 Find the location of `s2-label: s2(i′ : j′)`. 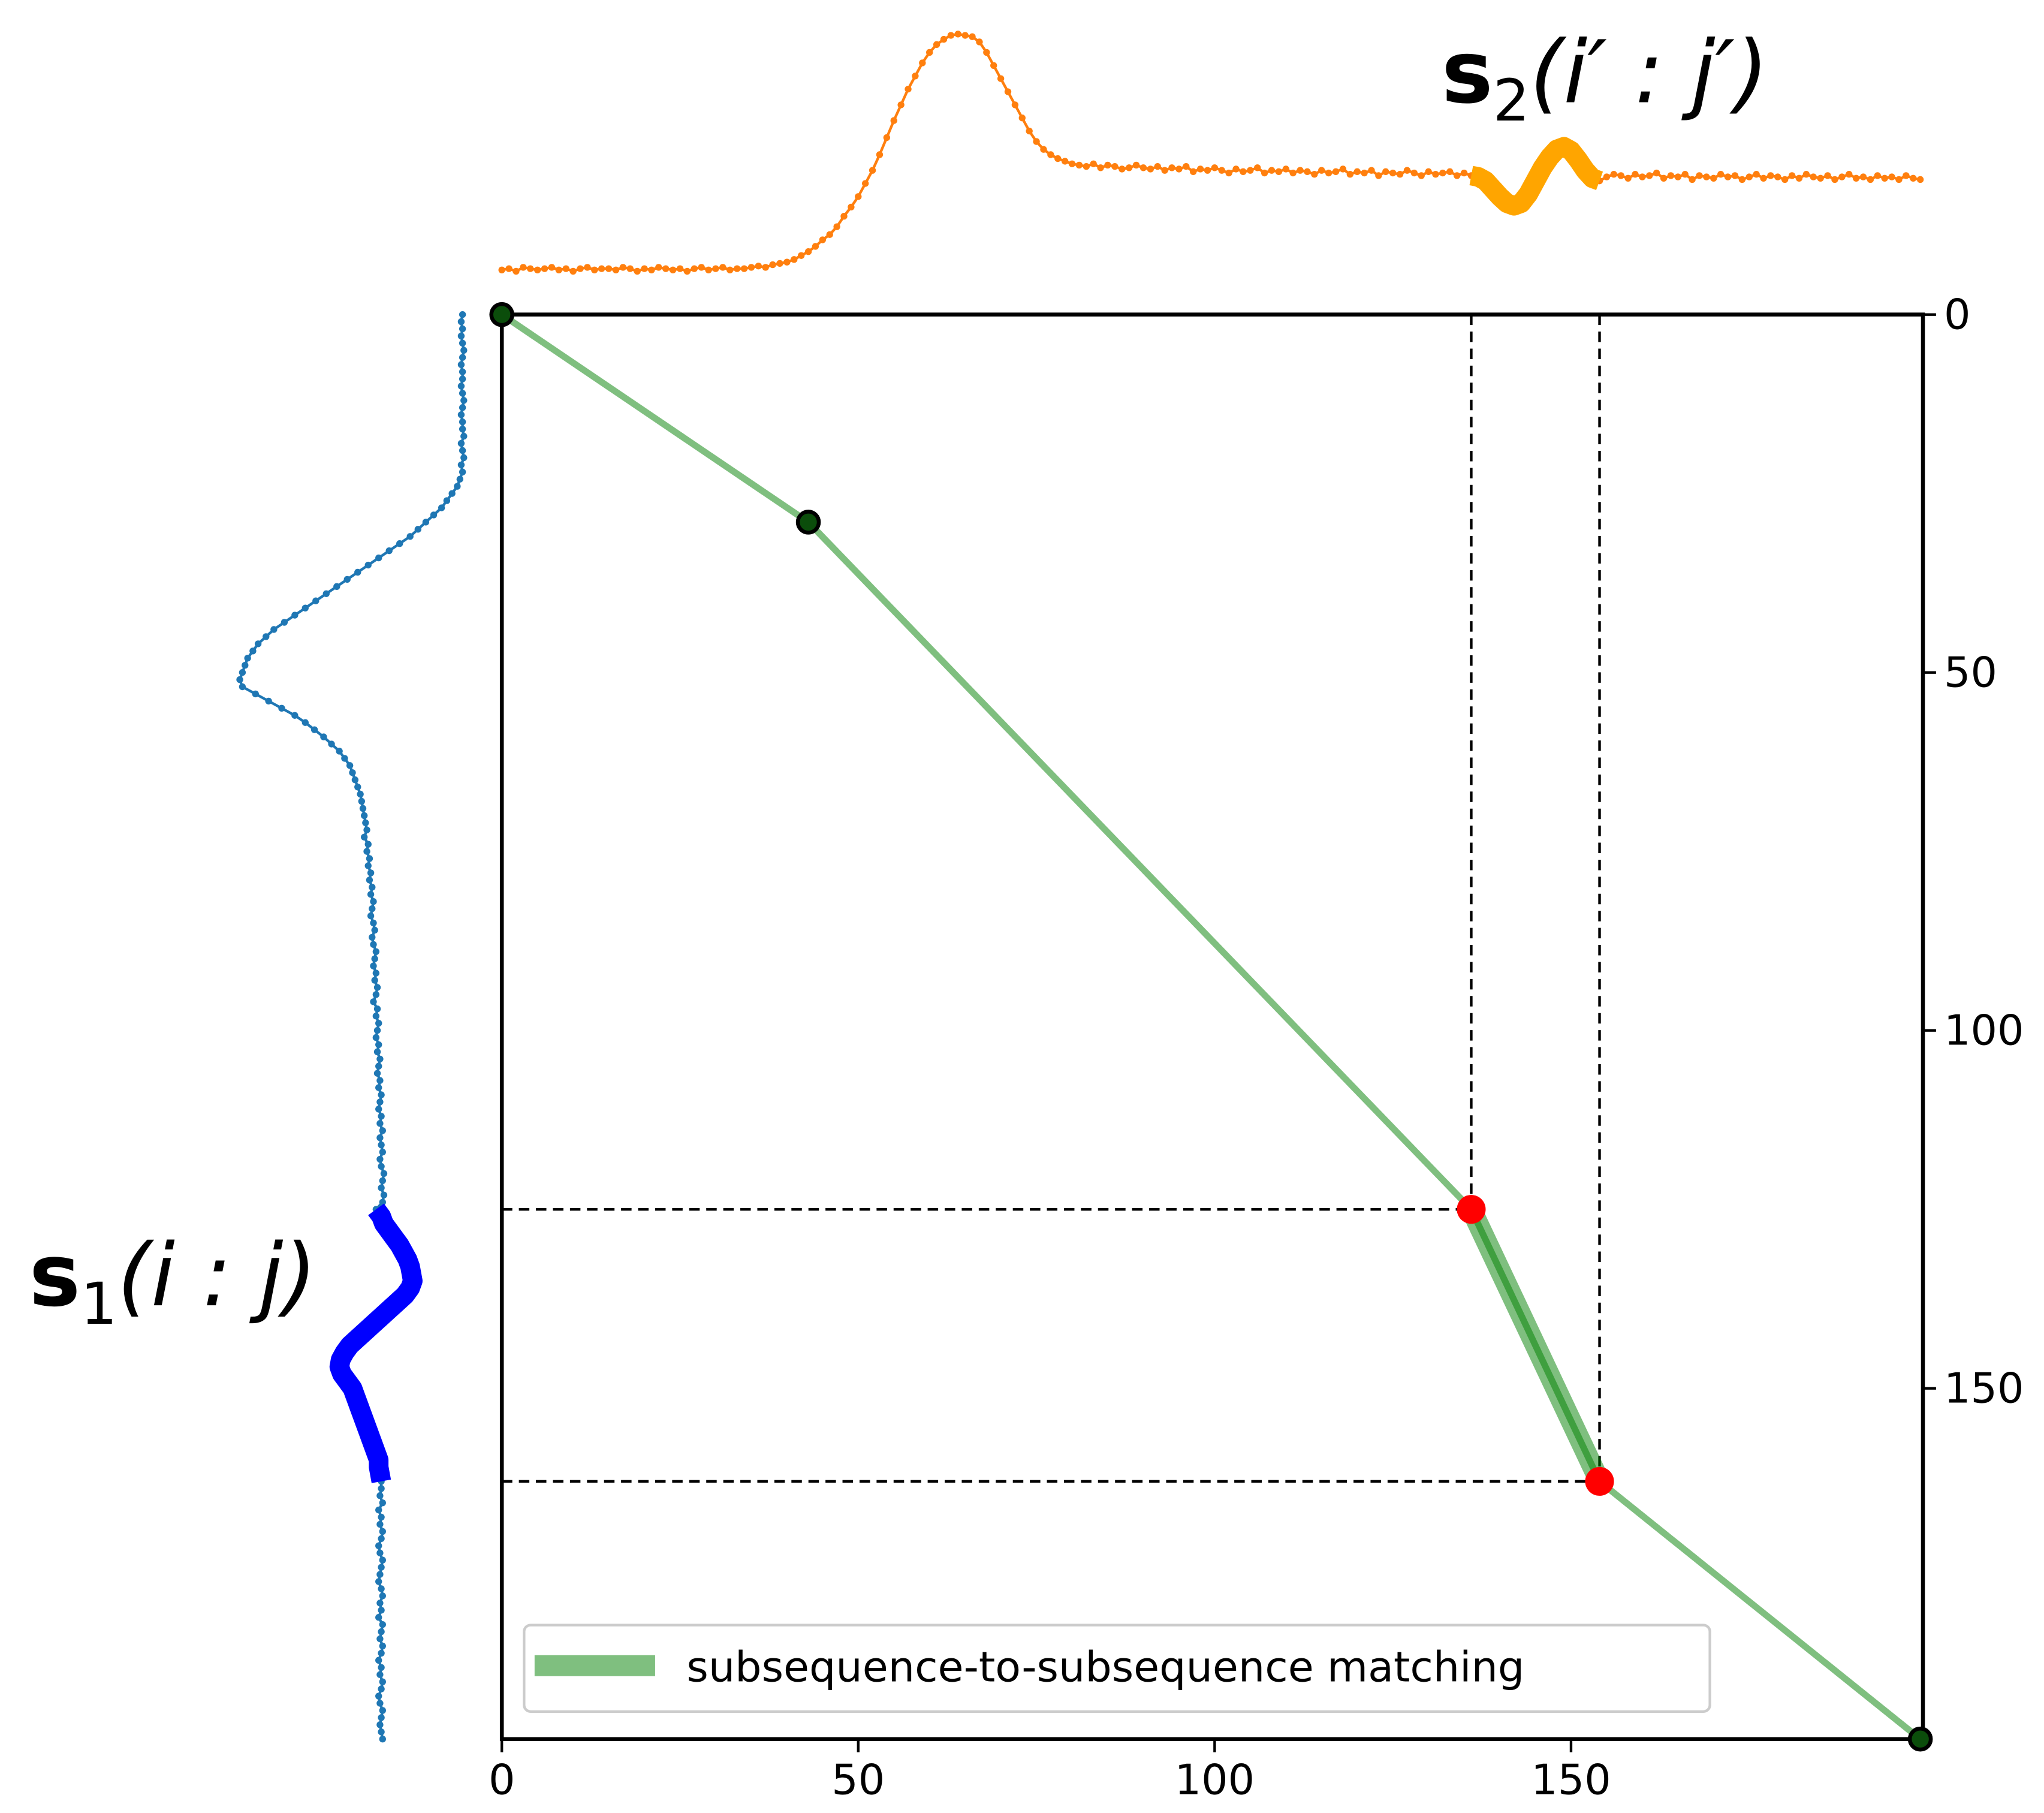

s2-label: s2(i′ : j′) is located at coordinates (1605, 79).